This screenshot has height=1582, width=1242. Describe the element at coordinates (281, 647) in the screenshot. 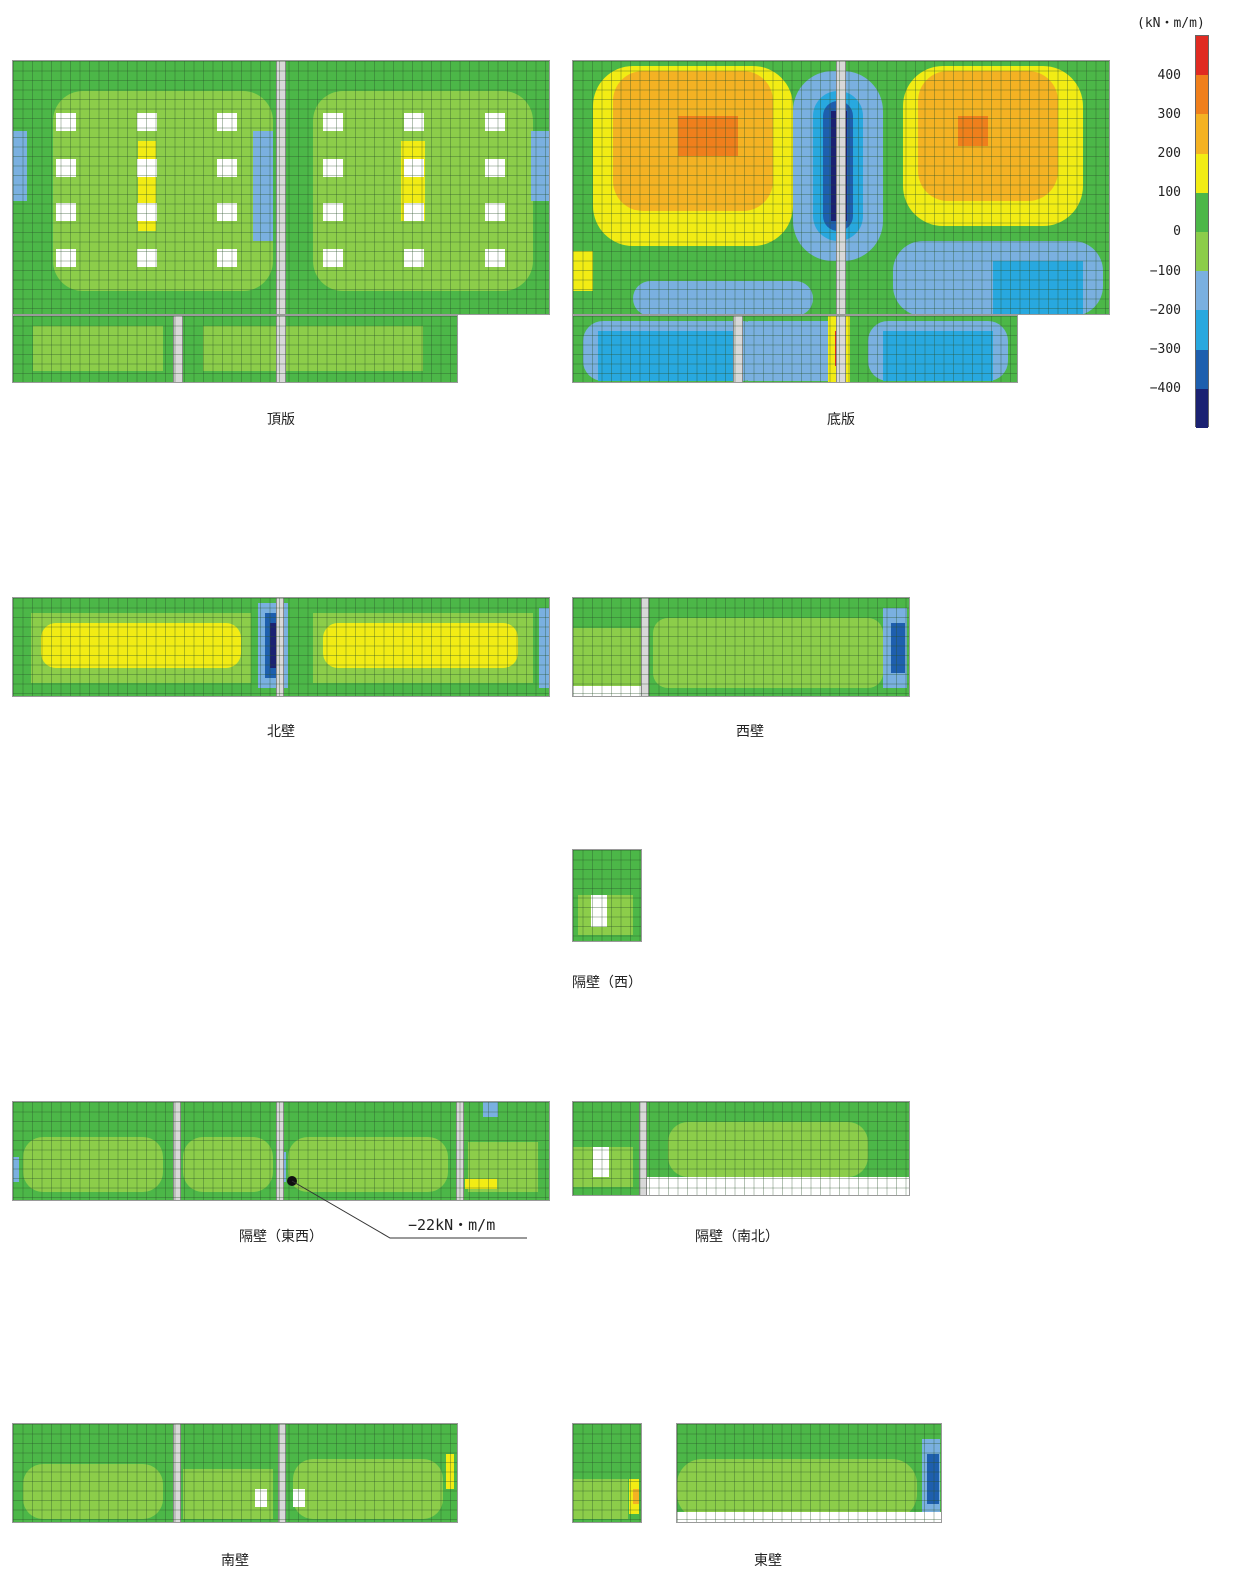

I see `north-wall-contour` at that location.